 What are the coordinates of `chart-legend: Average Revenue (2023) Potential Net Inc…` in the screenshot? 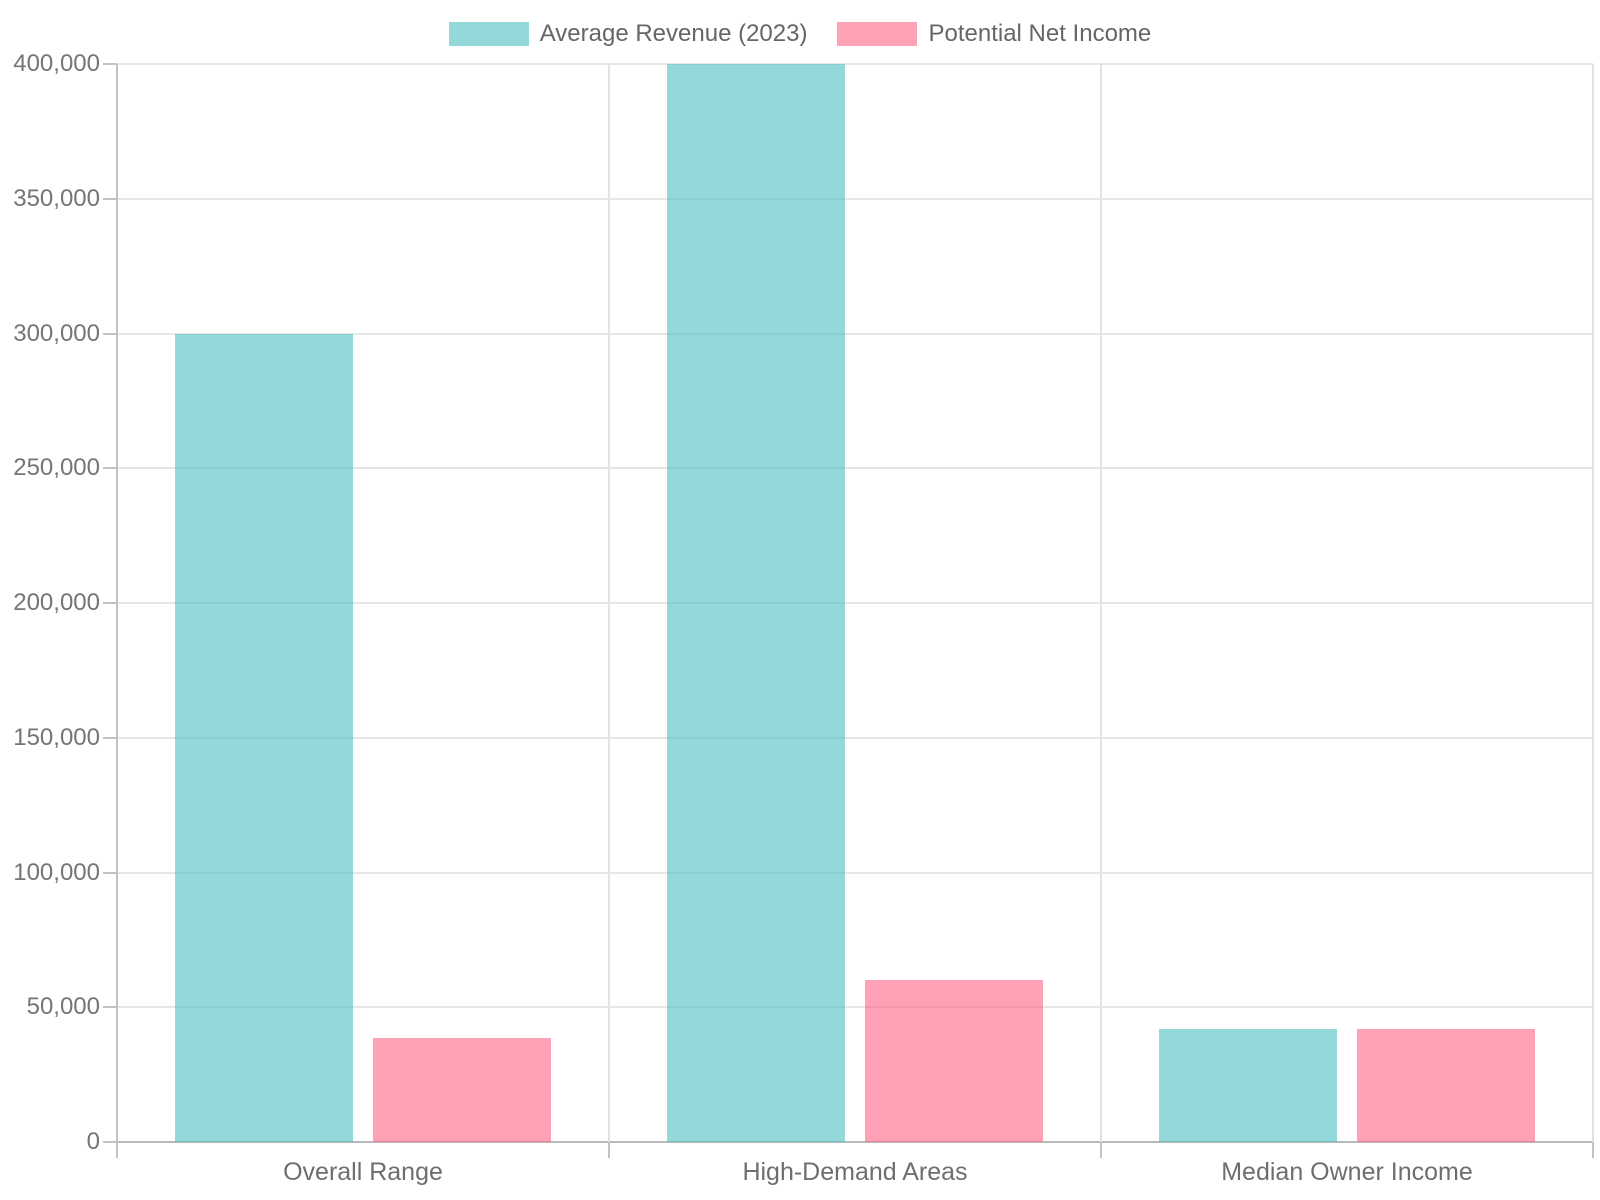 It's located at (800, 34).